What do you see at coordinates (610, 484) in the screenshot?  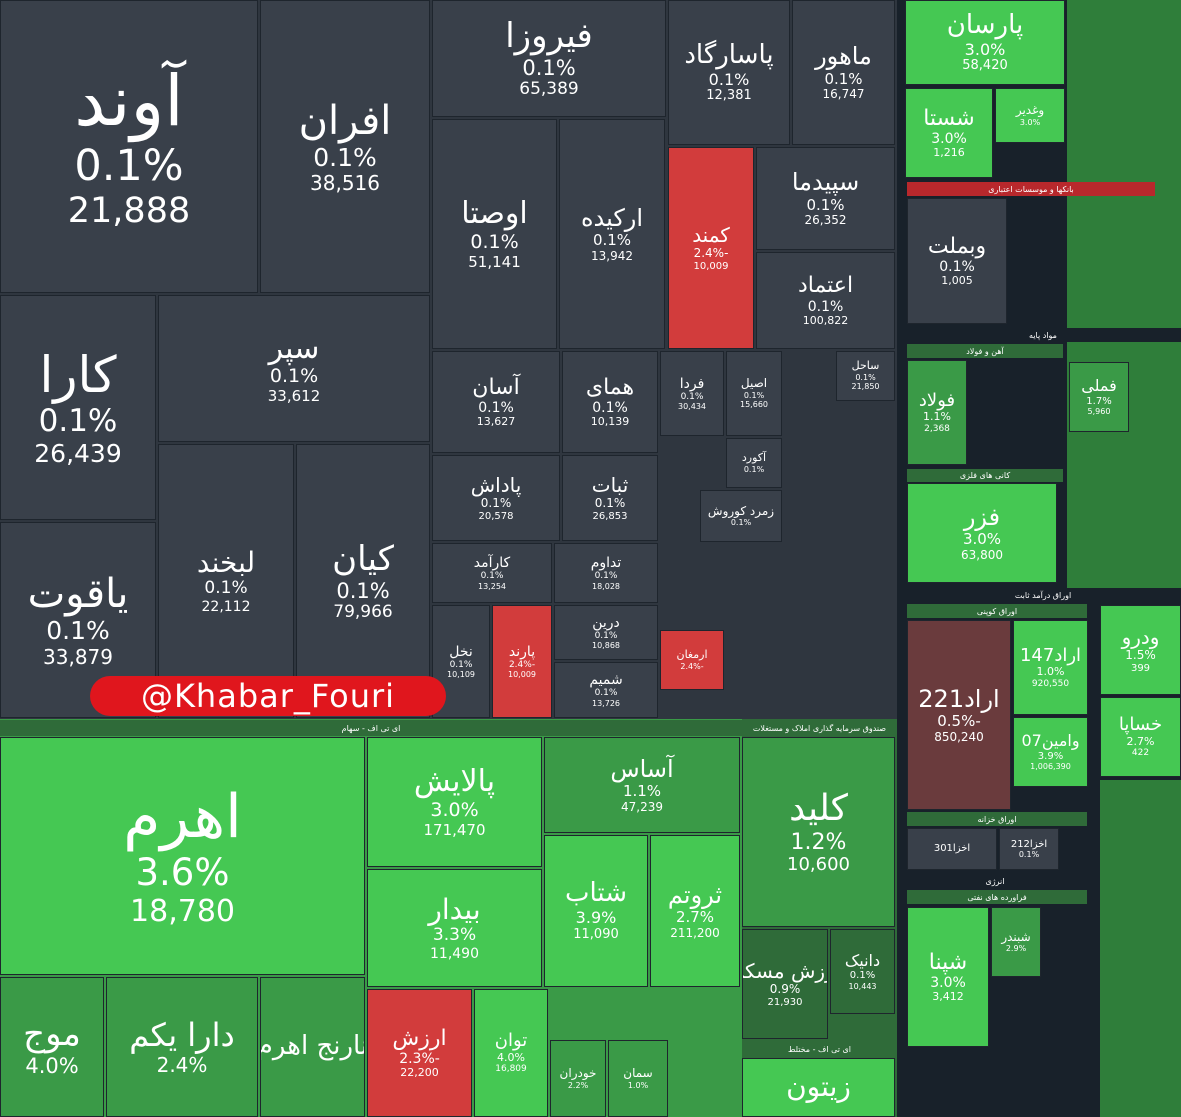 I see `tile-name: ثبات` at bounding box center [610, 484].